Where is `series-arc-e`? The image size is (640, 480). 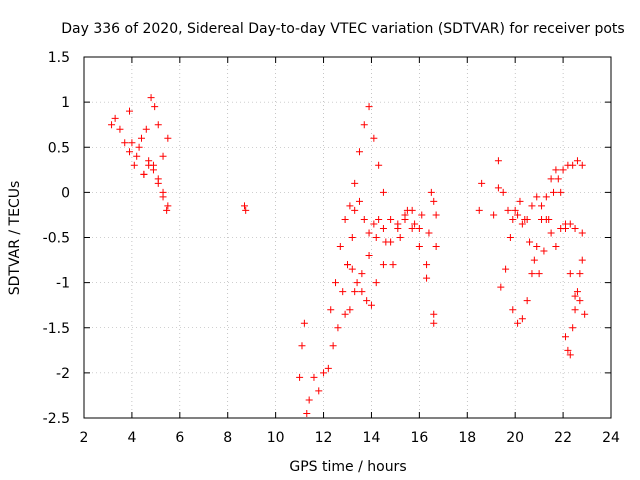 series-arc-e is located at coordinates (302, 350).